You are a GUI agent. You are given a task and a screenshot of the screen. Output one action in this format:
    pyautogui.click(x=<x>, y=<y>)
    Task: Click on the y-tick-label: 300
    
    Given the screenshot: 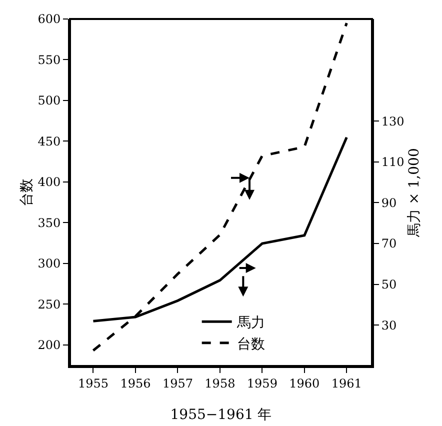 What is the action you would take?
    pyautogui.click(x=49, y=263)
    